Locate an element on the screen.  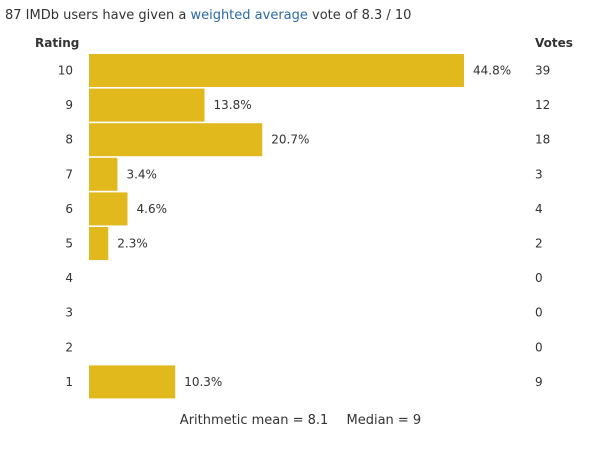
rating-label-4: 4 is located at coordinates (69, 278).